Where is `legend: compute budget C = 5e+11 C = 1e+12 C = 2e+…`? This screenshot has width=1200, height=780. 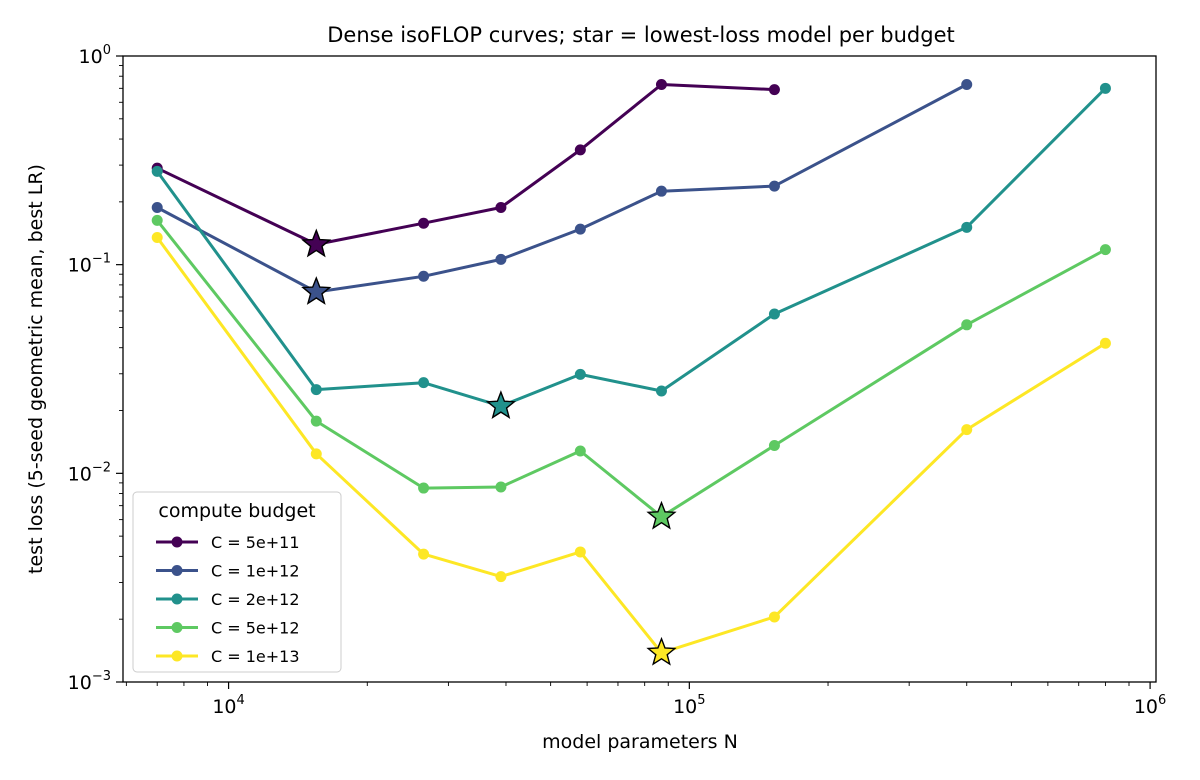 legend: compute budget C = 5e+11 C = 1e+12 C = 2e+… is located at coordinates (237, 582).